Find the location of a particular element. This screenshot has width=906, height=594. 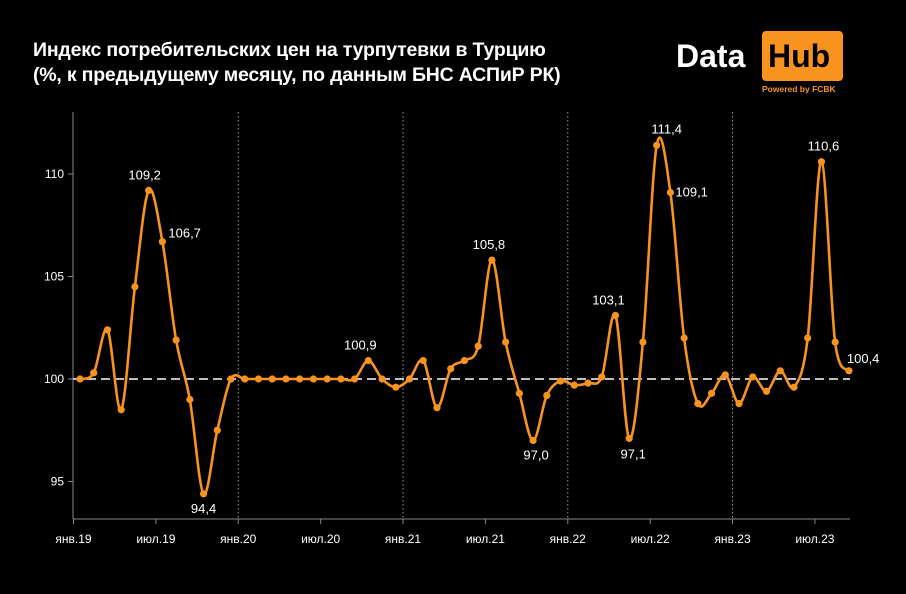

x-tick-label: янв.20 is located at coordinates (238, 539).